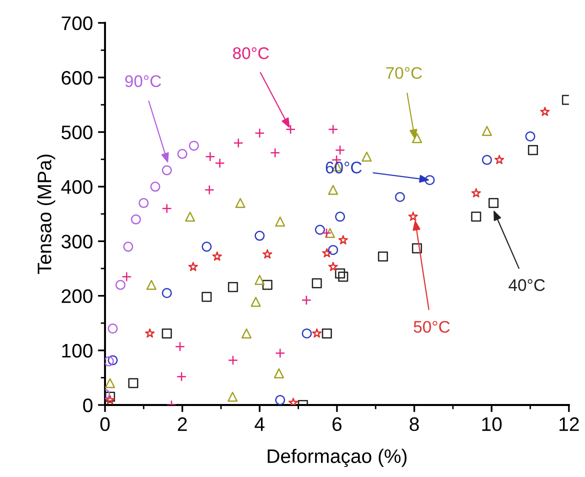 This screenshot has height=477, width=585. I want to click on annotation: 80°C, so click(251, 53).